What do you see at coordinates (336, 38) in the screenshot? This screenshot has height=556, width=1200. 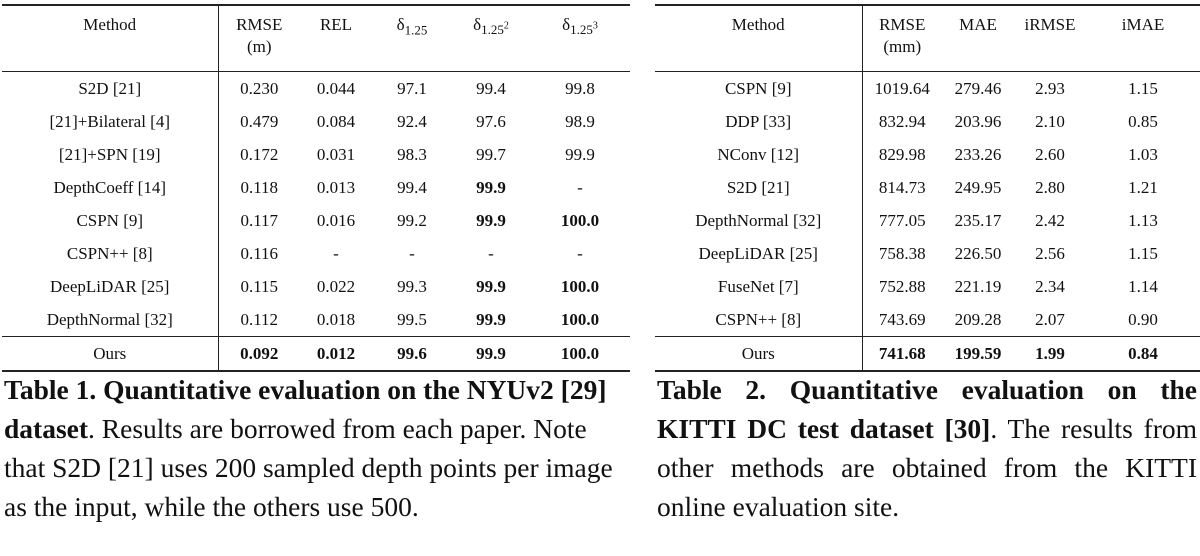 I see `header-cell: REL` at bounding box center [336, 38].